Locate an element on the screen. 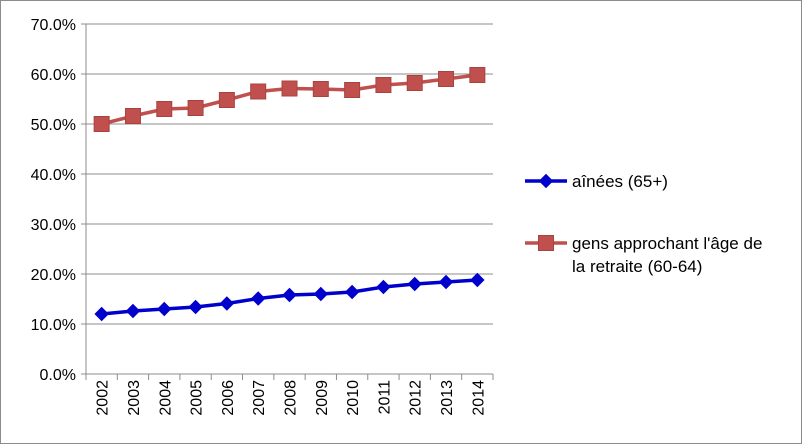  legend-label: aînées (65+) is located at coordinates (620, 181).